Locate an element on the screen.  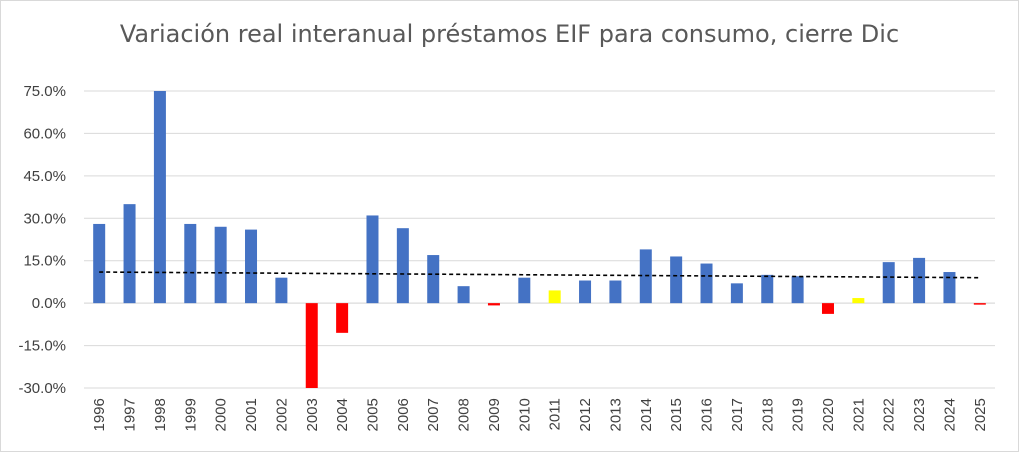
y-tick-label: 75.0% is located at coordinates (44, 91).